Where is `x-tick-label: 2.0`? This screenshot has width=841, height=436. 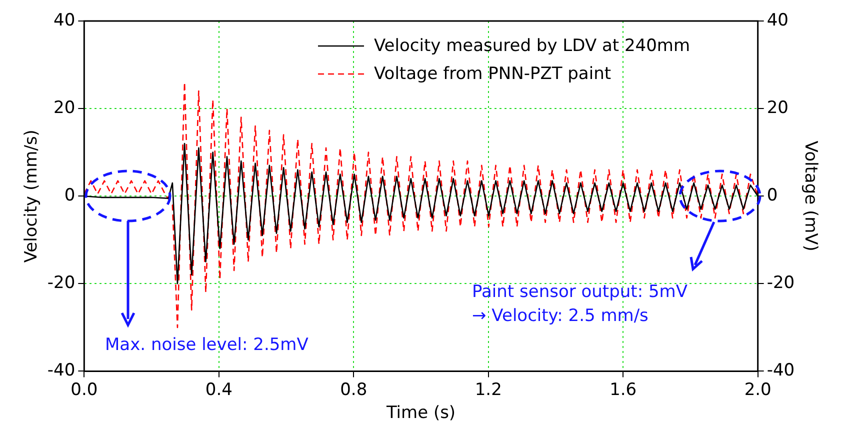 x-tick-label: 2.0 is located at coordinates (758, 390).